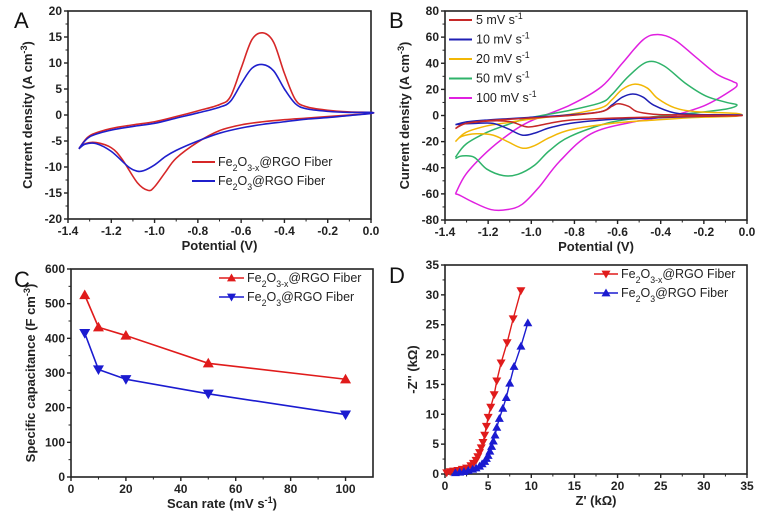 The width and height of the screenshot is (774, 519). What do you see at coordinates (55, 373) in the screenshot?
I see `y-tick-label: 300` at bounding box center [55, 373].